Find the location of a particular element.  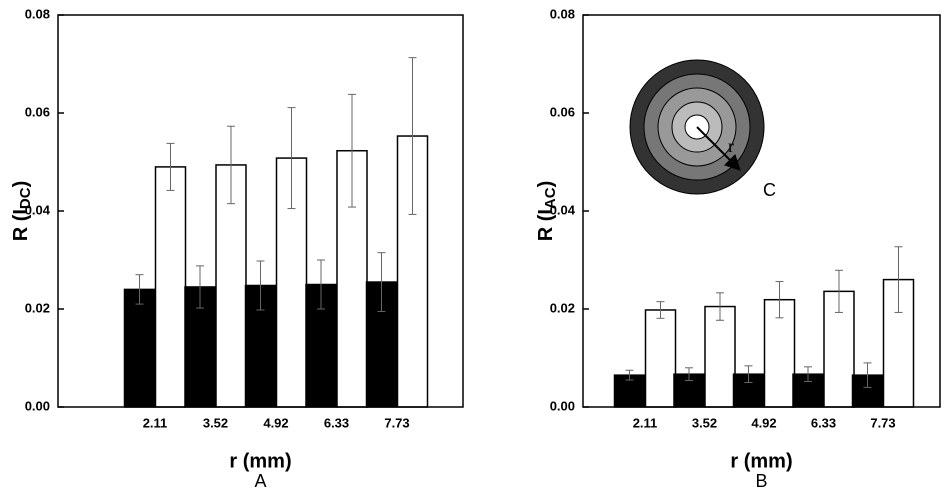

panel-label: B is located at coordinates (761, 481).